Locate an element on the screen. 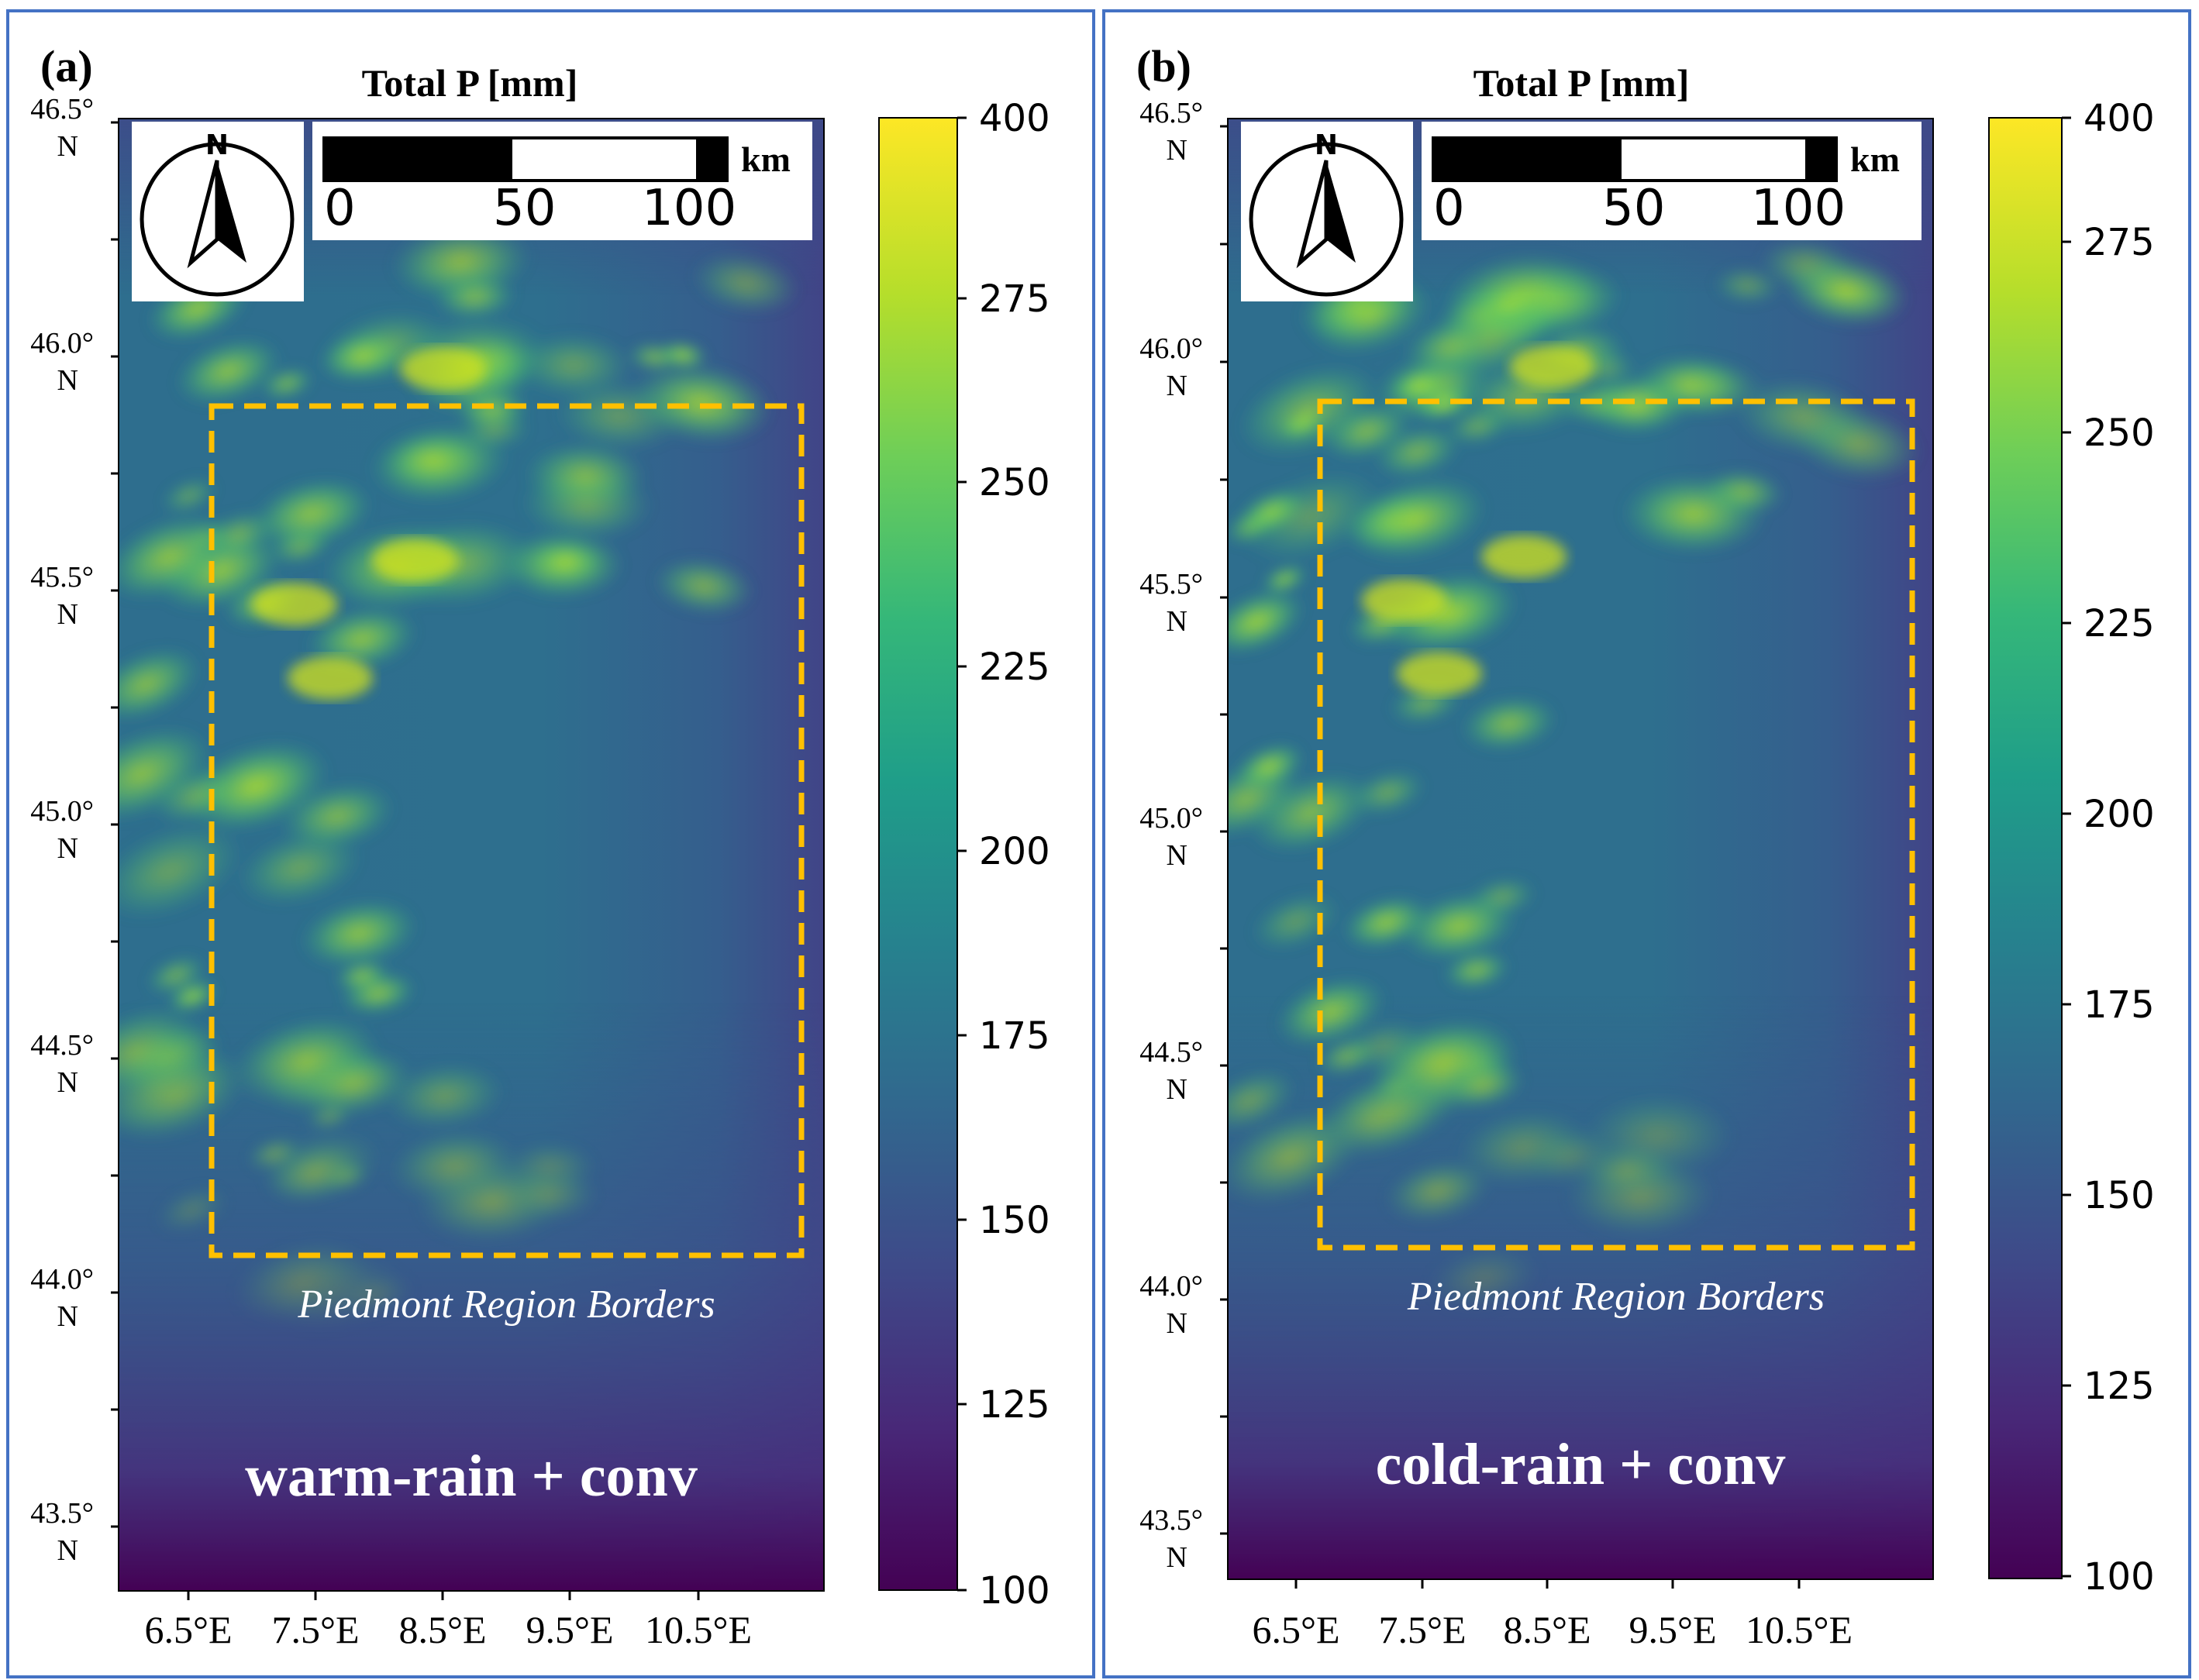  panel-label: (a) is located at coordinates (66, 66).